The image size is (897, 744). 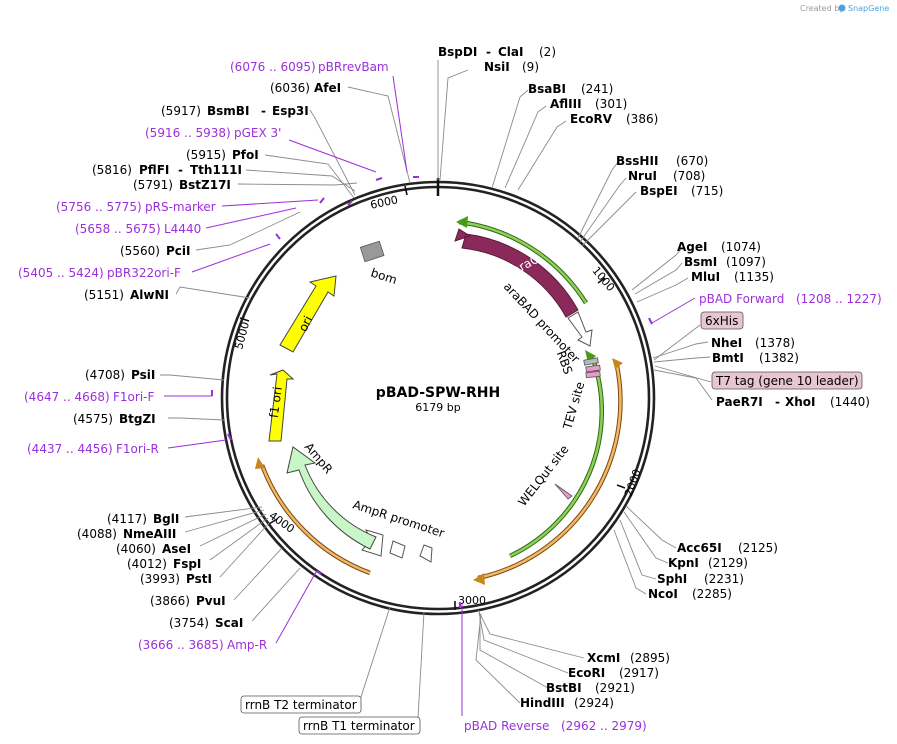 I want to click on primer-pbr322ori-f: (5405 .. 5424) pBR322ori-F, so click(x=99, y=273).